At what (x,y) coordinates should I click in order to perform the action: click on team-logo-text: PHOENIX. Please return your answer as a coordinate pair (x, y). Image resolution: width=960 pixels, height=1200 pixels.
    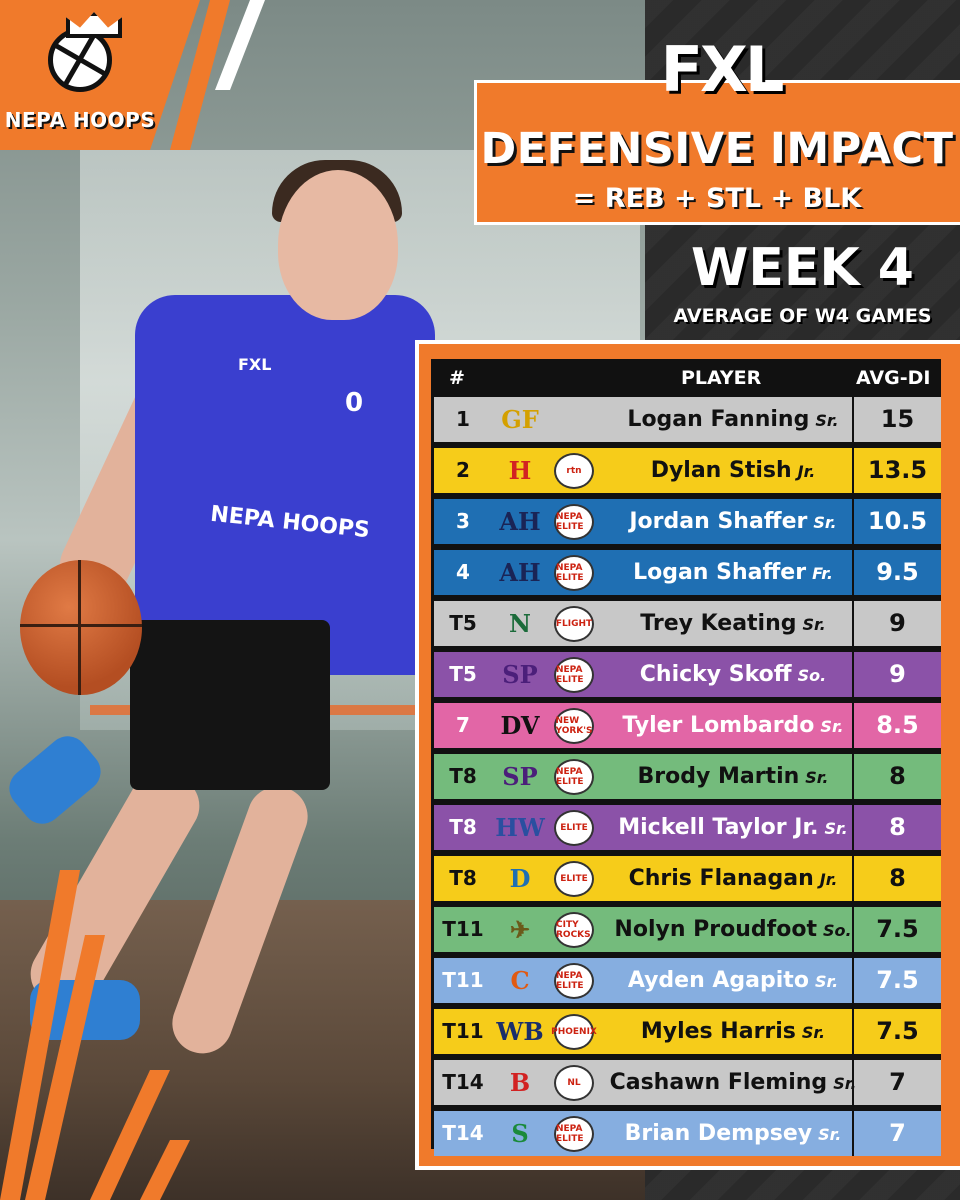
    Looking at the image, I should click on (574, 1031).